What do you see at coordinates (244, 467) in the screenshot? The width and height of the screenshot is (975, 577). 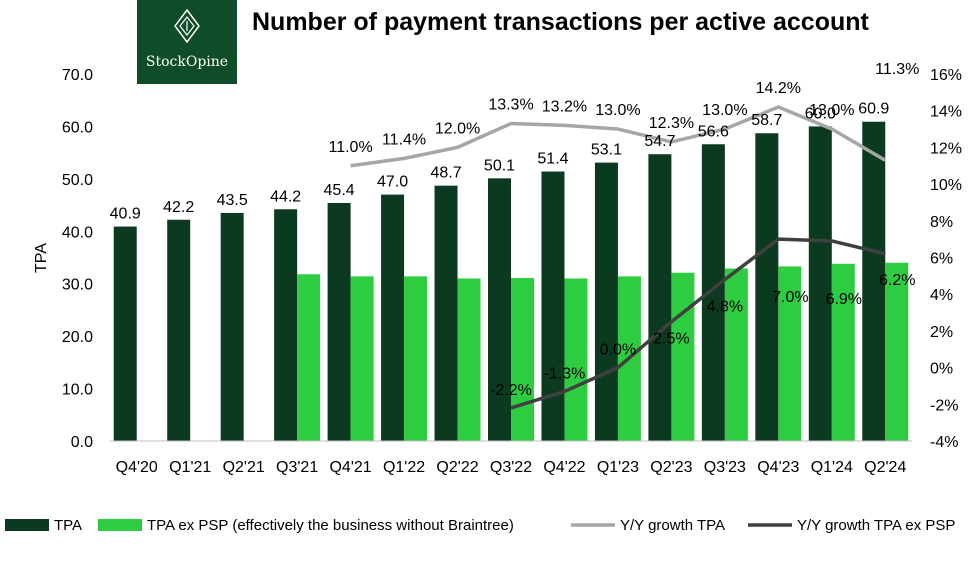 I see `x-tick-label: Q2'21` at bounding box center [244, 467].